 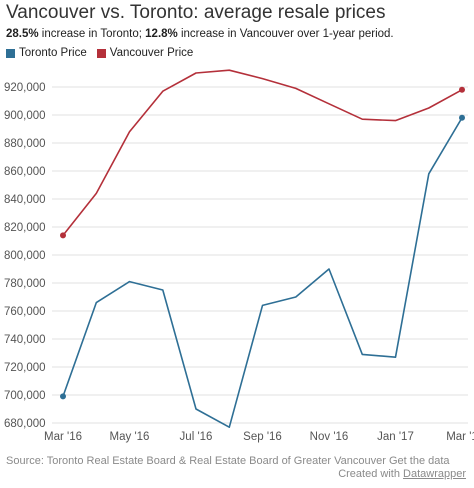 What do you see at coordinates (25, 144) in the screenshot?
I see `y-tick-label: 880,000` at bounding box center [25, 144].